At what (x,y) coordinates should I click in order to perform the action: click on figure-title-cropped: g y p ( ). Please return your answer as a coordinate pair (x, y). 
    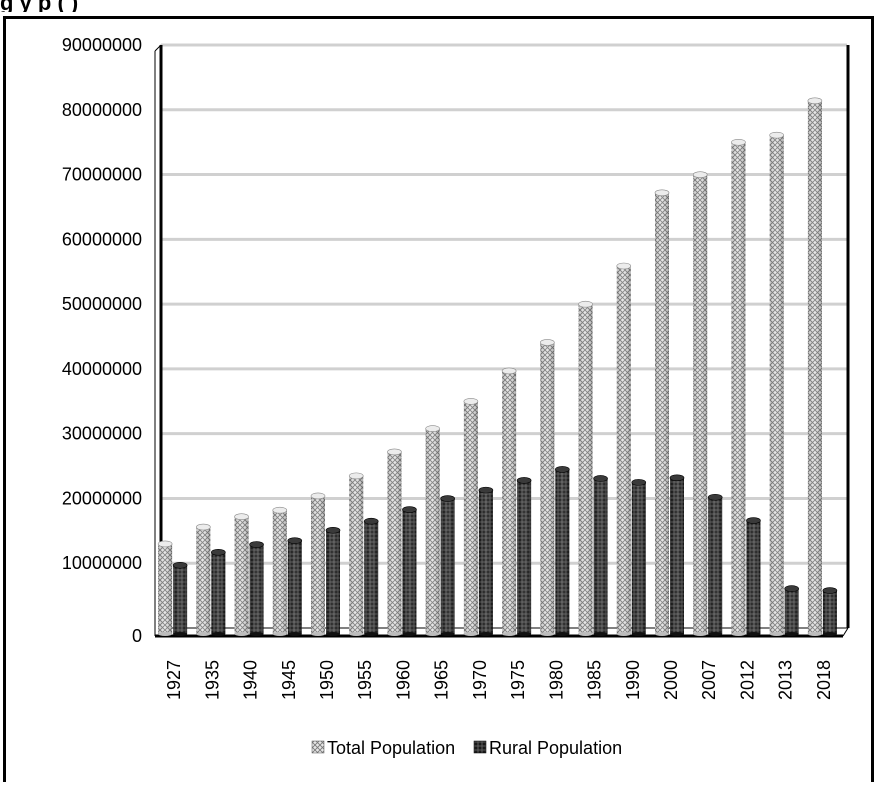
    Looking at the image, I should click on (440, 6).